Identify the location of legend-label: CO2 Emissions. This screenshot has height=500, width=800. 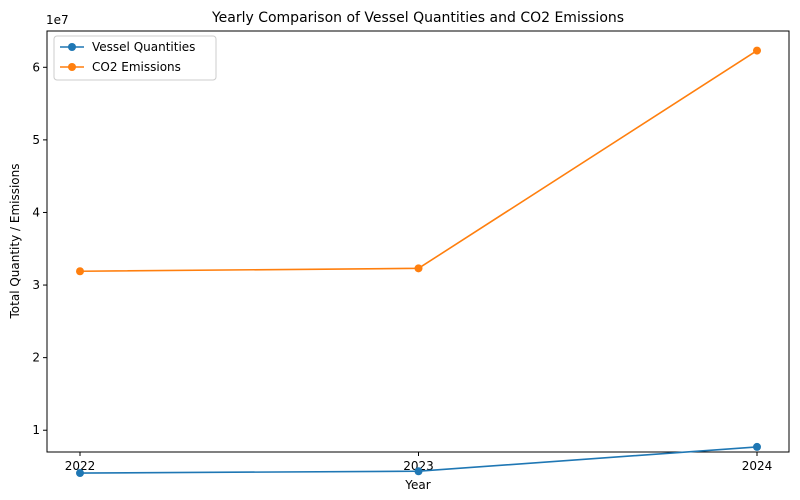
(136, 67).